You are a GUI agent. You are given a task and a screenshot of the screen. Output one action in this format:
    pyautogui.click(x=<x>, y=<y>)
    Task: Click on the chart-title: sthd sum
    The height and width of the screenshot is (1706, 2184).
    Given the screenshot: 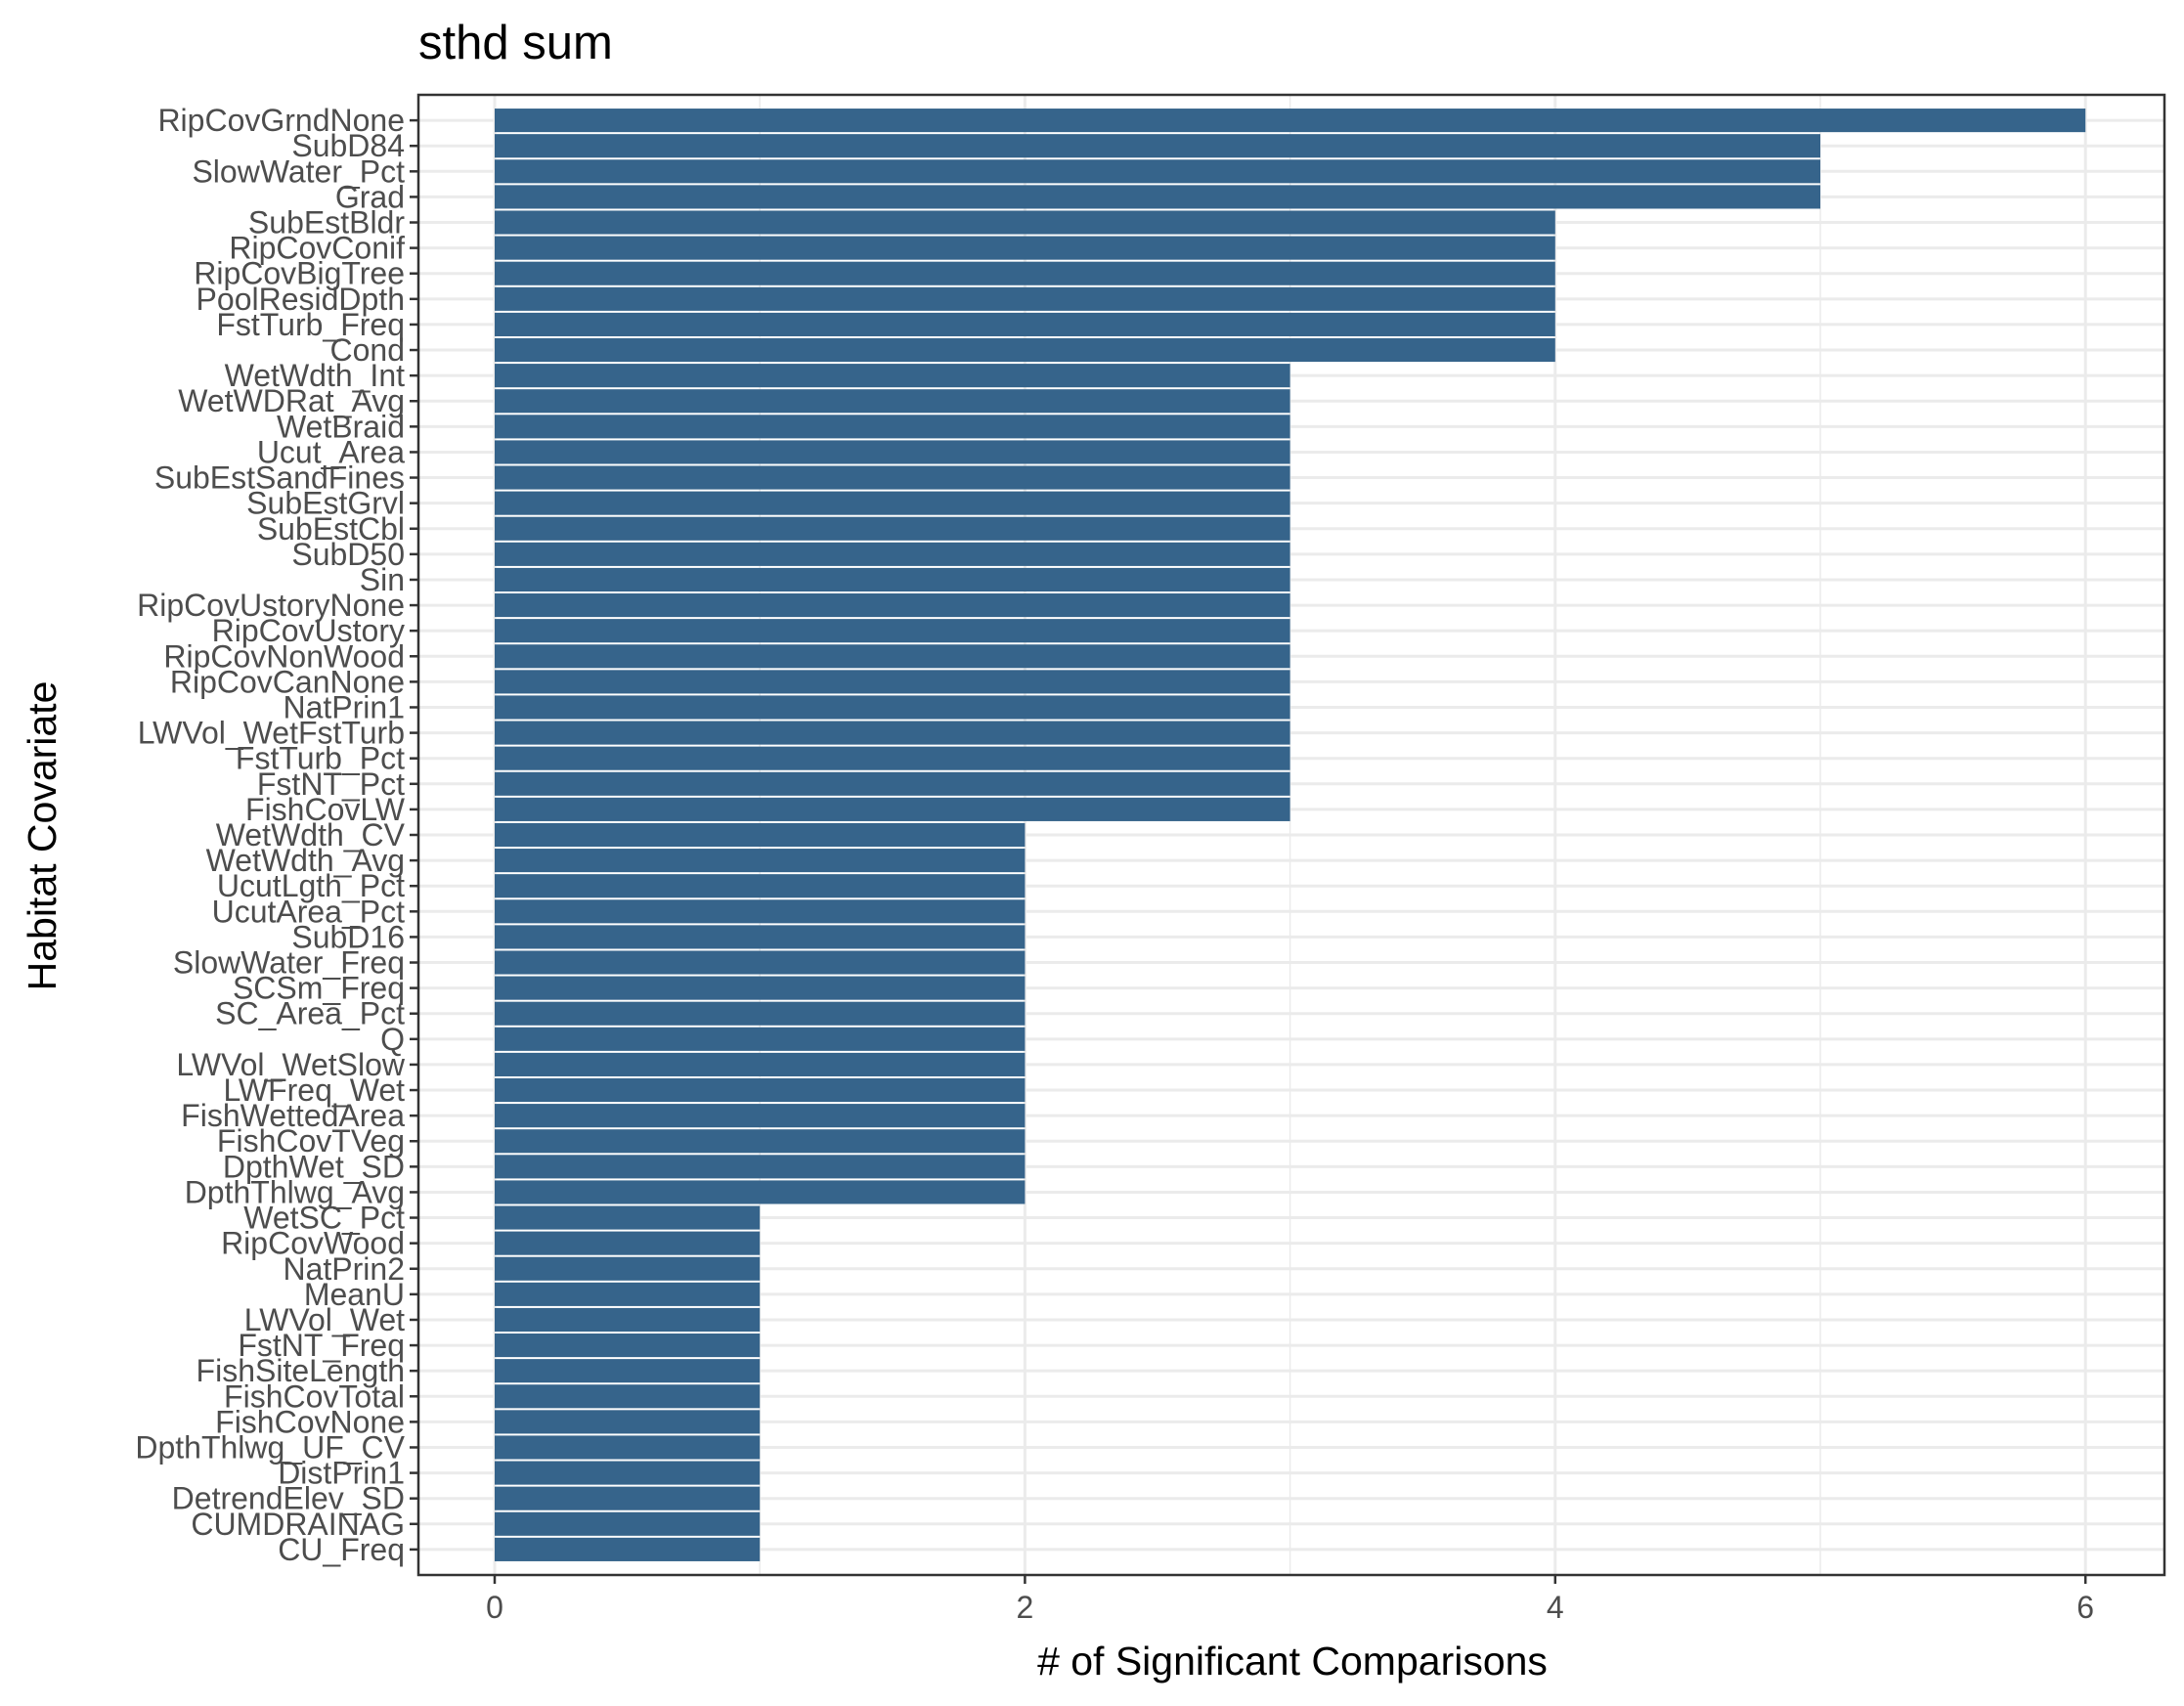 What is the action you would take?
    pyautogui.click(x=515, y=43)
    